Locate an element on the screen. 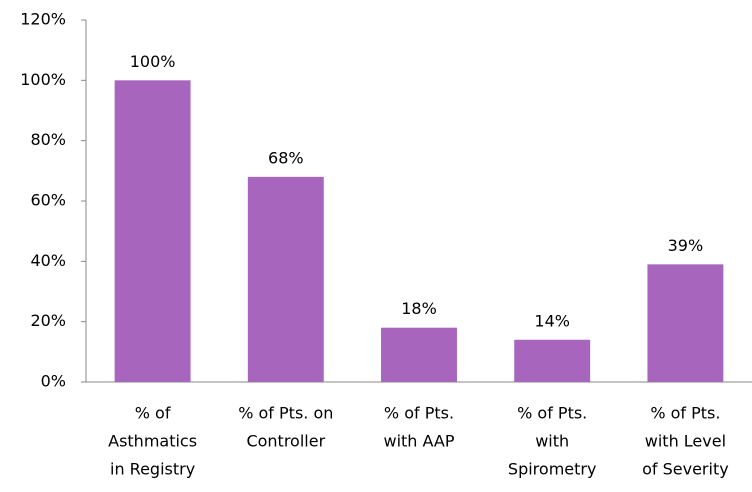 The width and height of the screenshot is (752, 492). y-tick-label: 60% is located at coordinates (48, 200).